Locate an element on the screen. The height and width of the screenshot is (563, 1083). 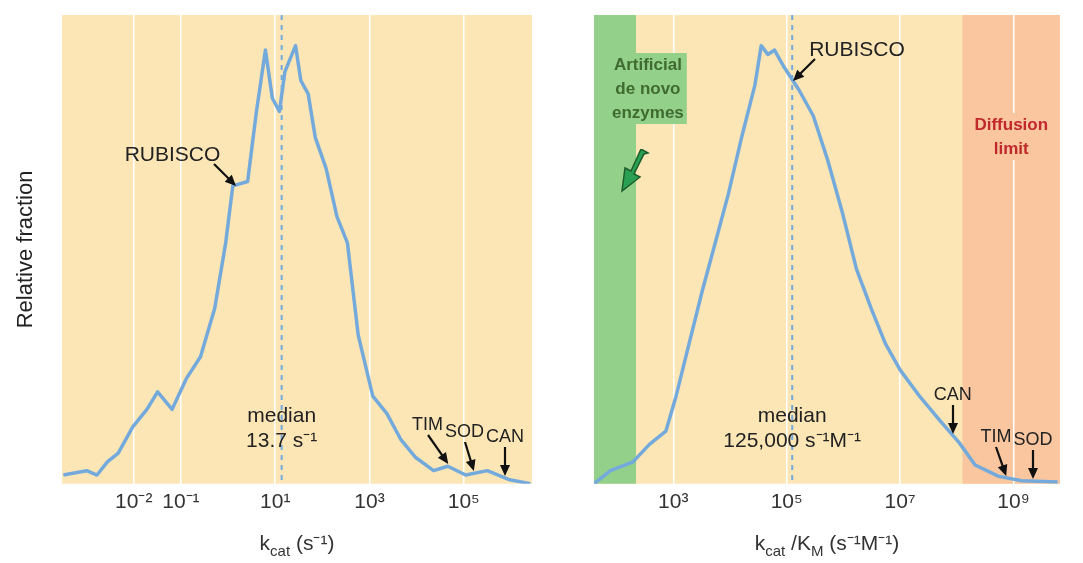
x-tick-label: 10⁷ is located at coordinates (900, 501).